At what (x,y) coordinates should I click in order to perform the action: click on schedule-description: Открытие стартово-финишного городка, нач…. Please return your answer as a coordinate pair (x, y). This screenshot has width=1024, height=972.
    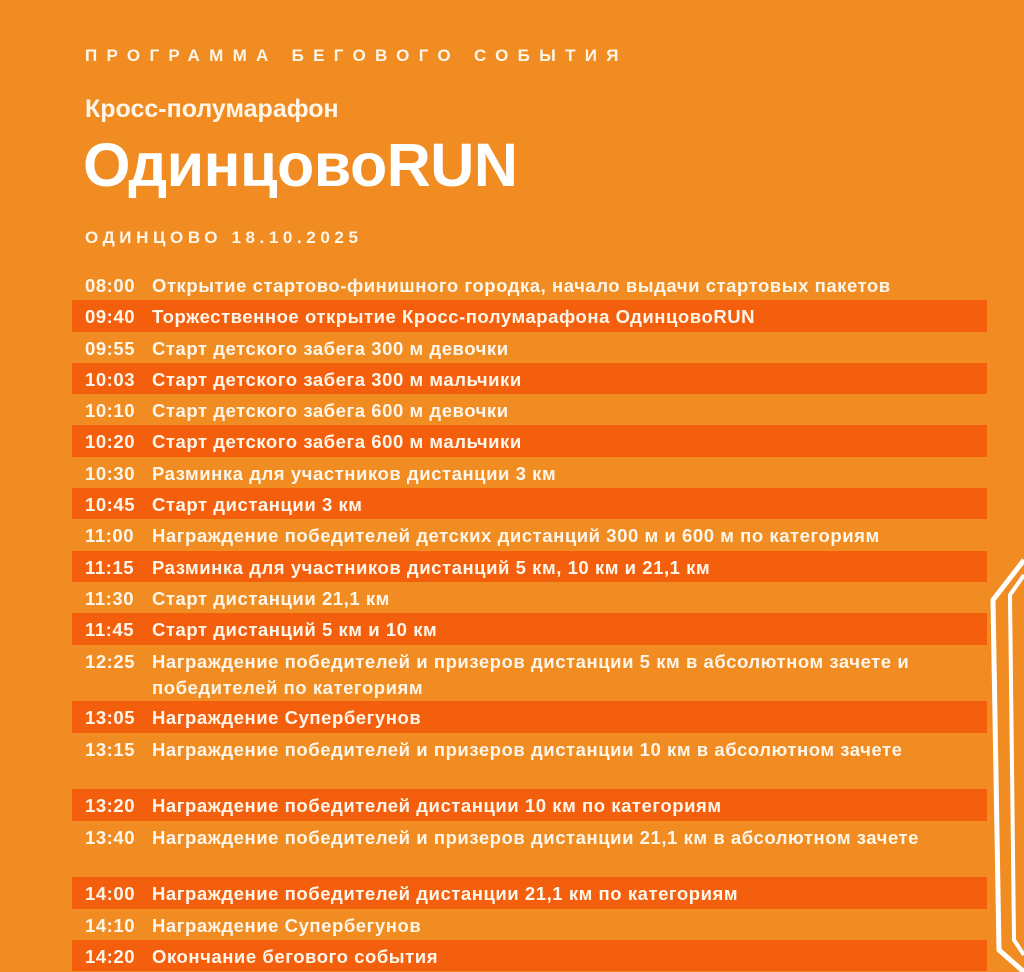
    Looking at the image, I should click on (521, 285).